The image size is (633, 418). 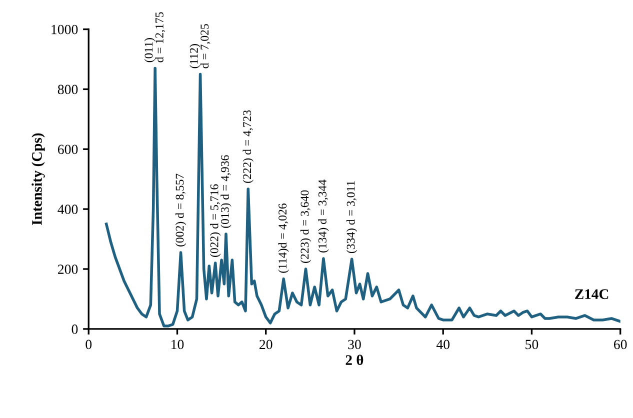 What do you see at coordinates (248, 146) in the screenshot?
I see `annotation: (222) d = 4,723` at bounding box center [248, 146].